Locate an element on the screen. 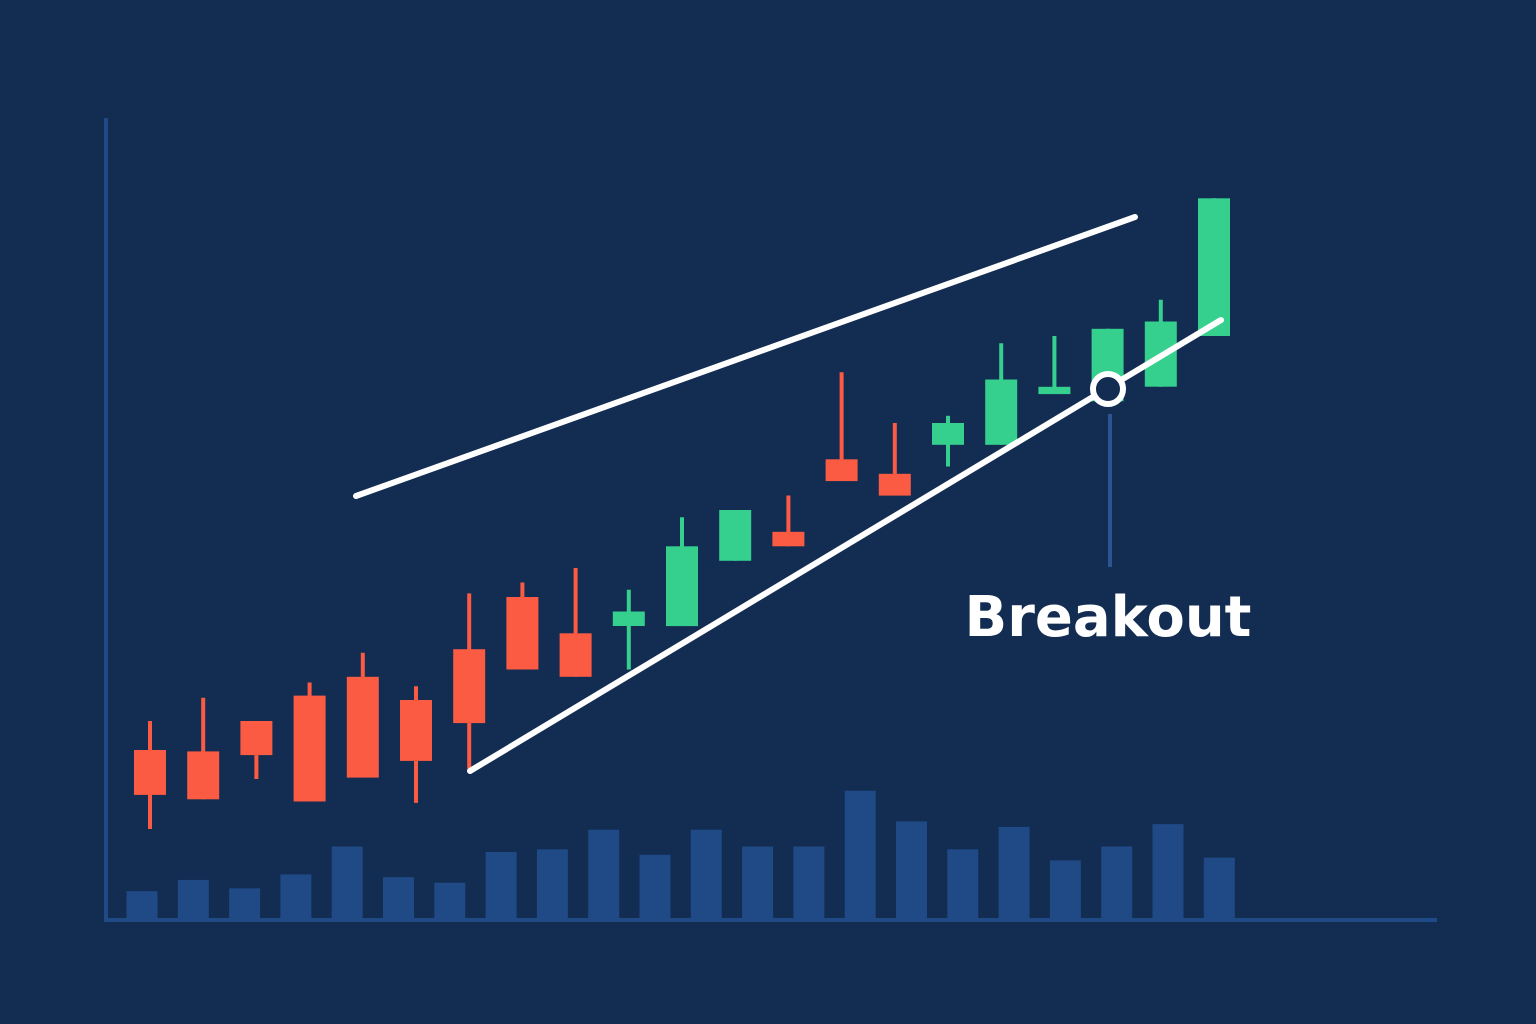 Image resolution: width=1536 pixels, height=1024 pixels. breakout-annotation: Breakout is located at coordinates (1108, 510).